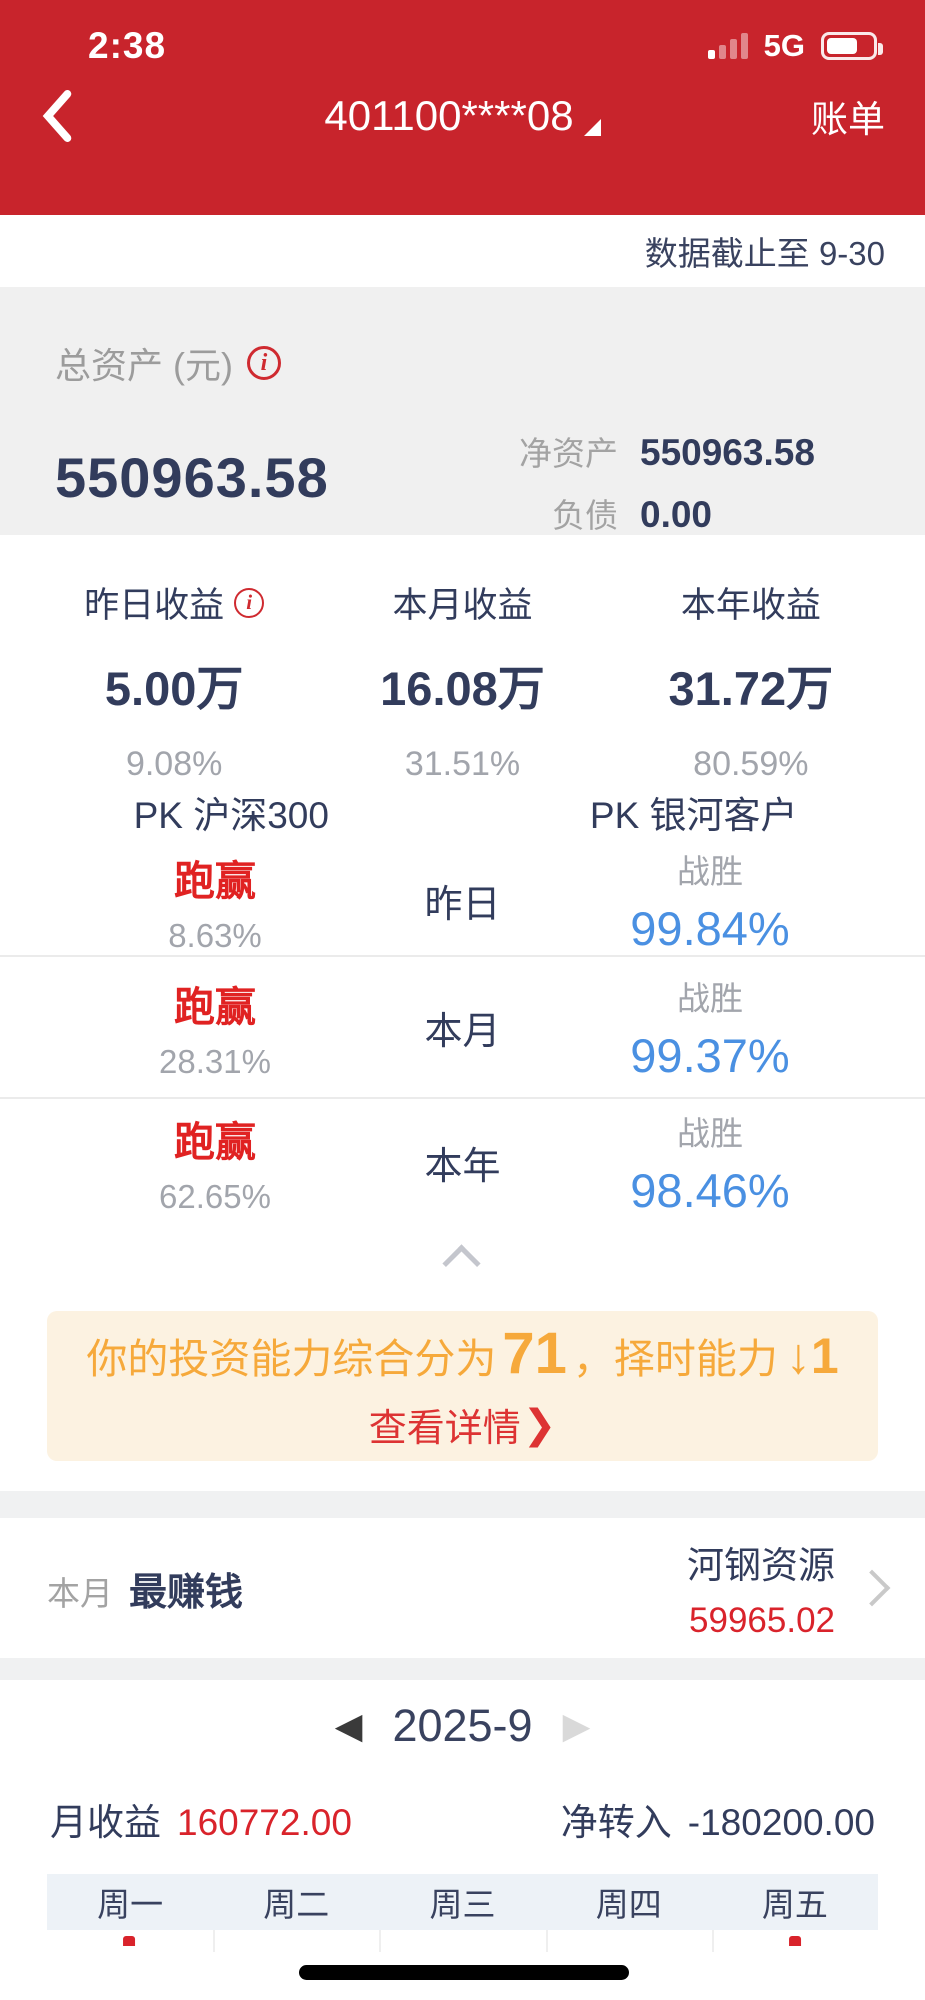  I want to click on collapse-toggle, so click(462, 1256).